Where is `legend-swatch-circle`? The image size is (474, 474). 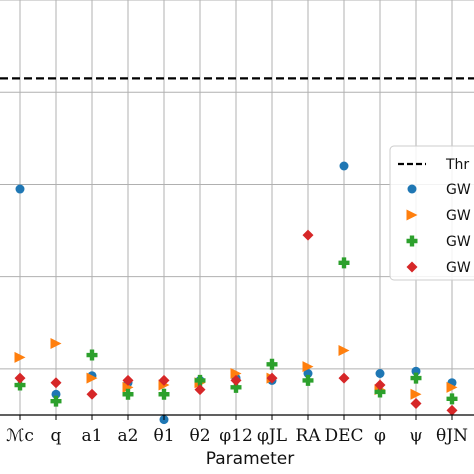
legend-swatch-circle is located at coordinates (412, 189).